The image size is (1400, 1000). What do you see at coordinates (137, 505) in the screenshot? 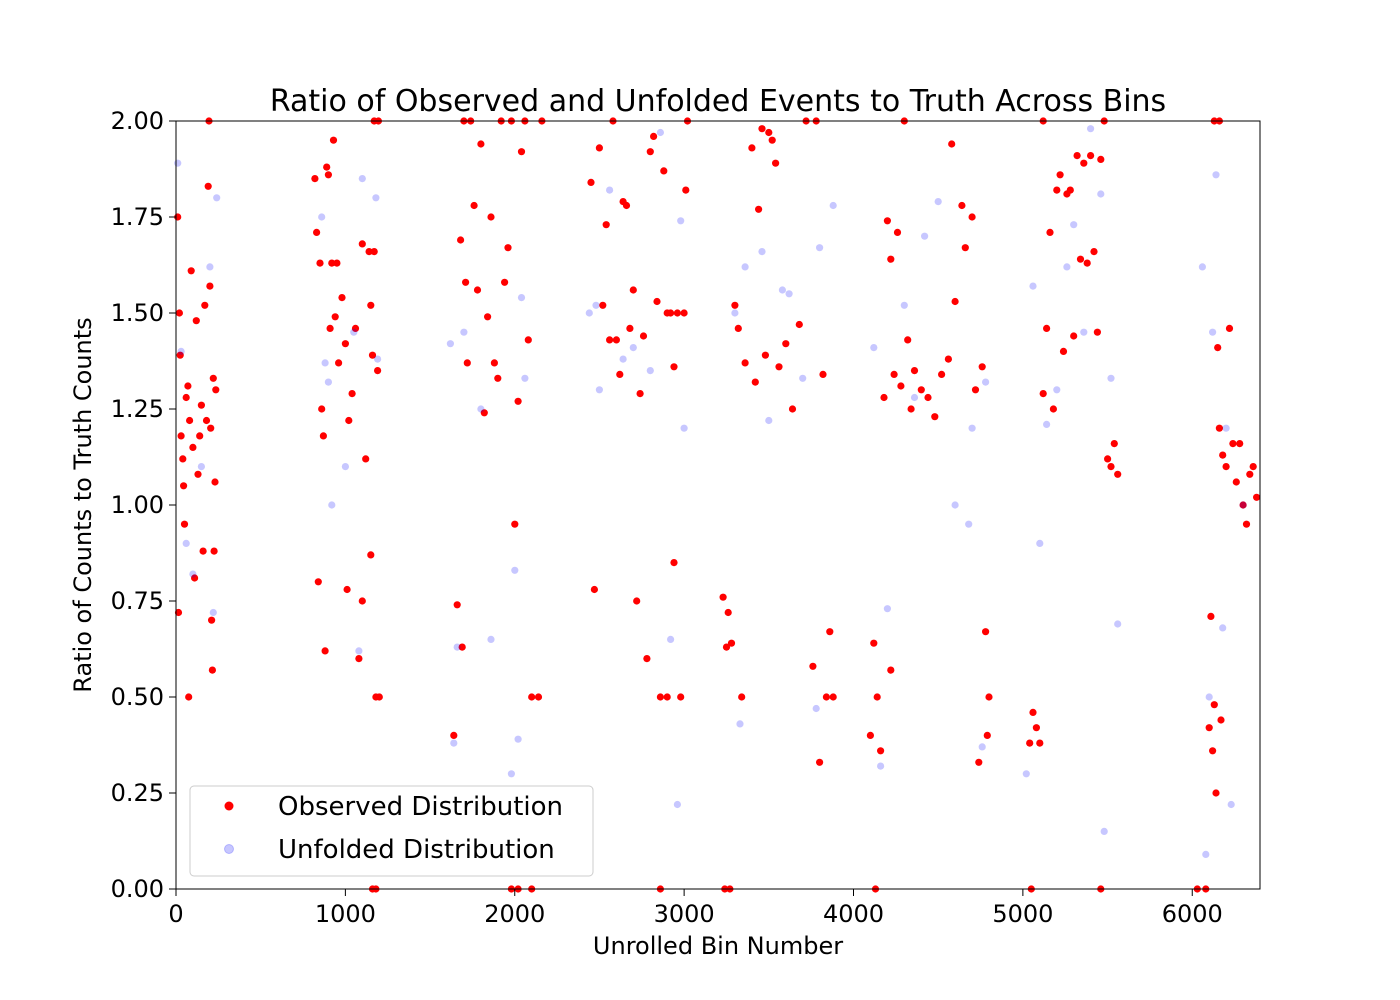
I see `y-tick-label: 1.00` at bounding box center [137, 505].